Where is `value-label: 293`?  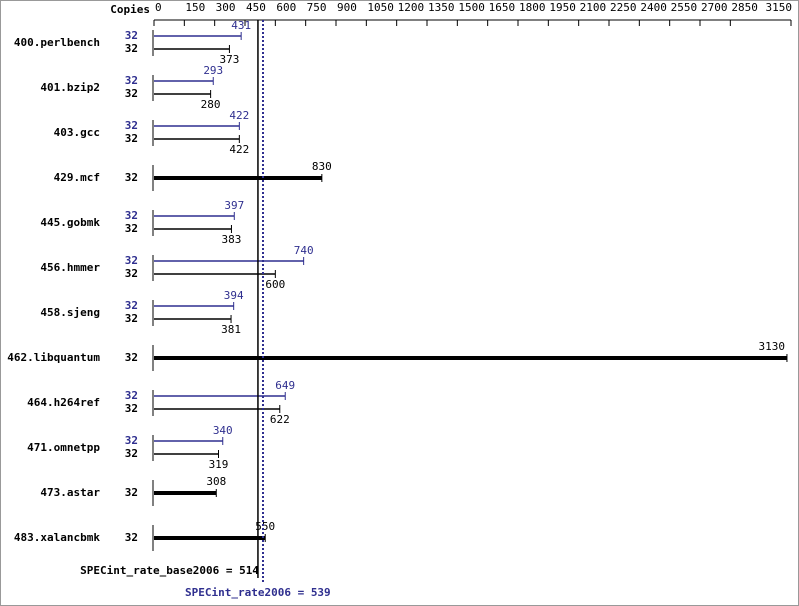 value-label: 293 is located at coordinates (213, 70).